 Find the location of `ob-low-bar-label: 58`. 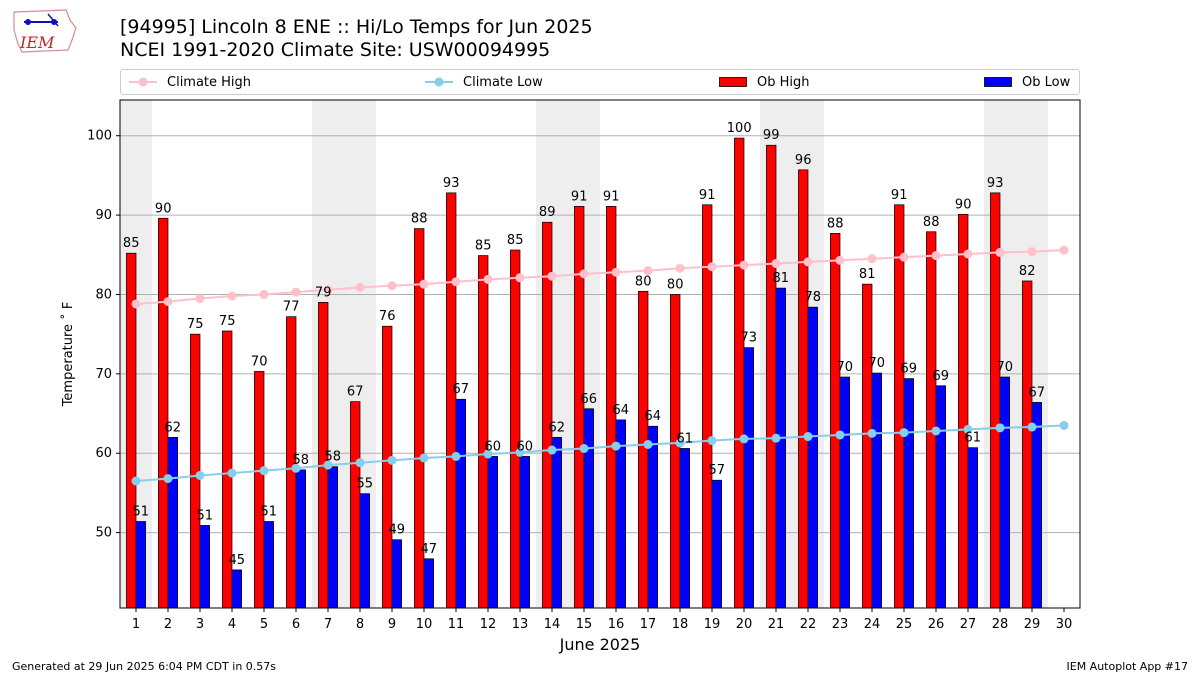

ob-low-bar-label: 58 is located at coordinates (301, 460).